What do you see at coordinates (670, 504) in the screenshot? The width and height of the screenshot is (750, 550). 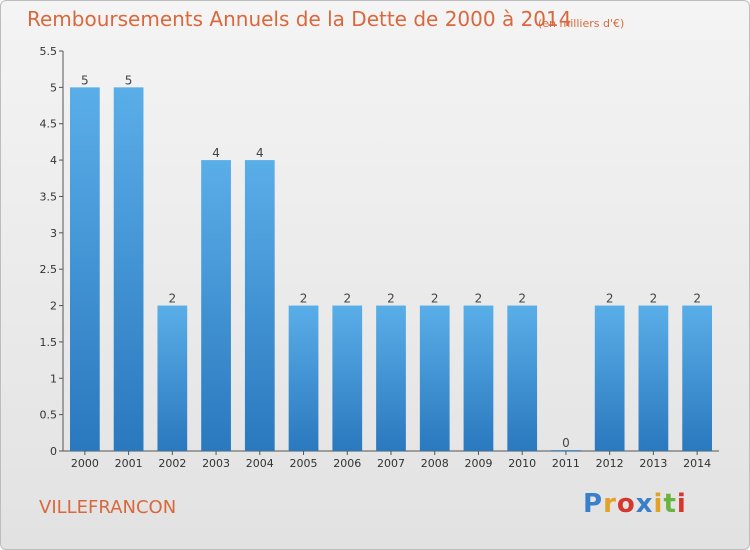 I see `logo-letter: t` at bounding box center [670, 504].